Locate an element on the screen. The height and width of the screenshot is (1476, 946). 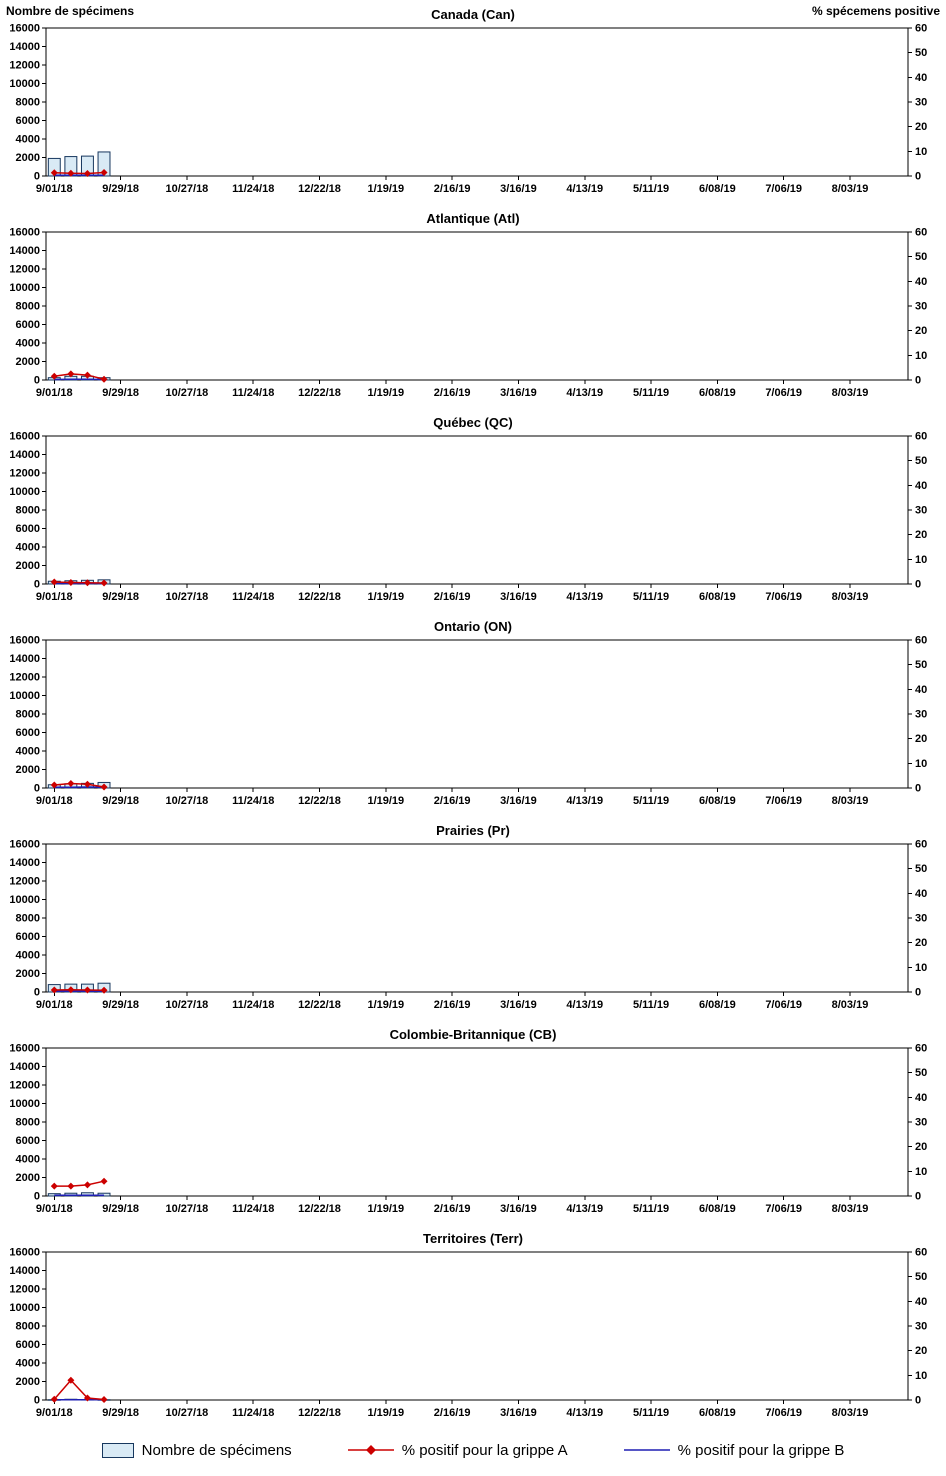
chart-title: Territoires (Terr) is located at coordinates (473, 1238).